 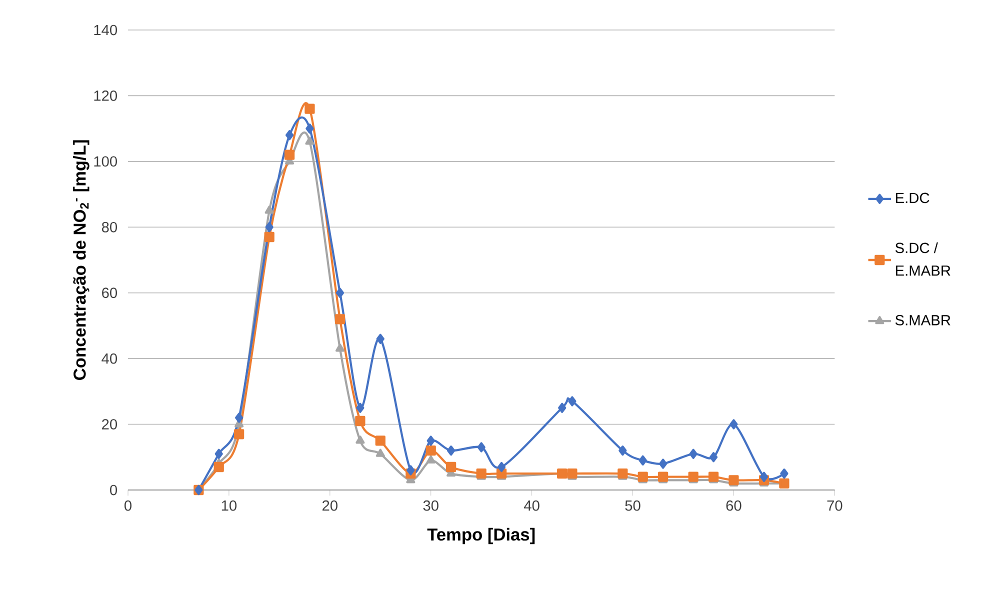 I want to click on legend-label: S.DC / E.MABR, so click(x=922, y=259).